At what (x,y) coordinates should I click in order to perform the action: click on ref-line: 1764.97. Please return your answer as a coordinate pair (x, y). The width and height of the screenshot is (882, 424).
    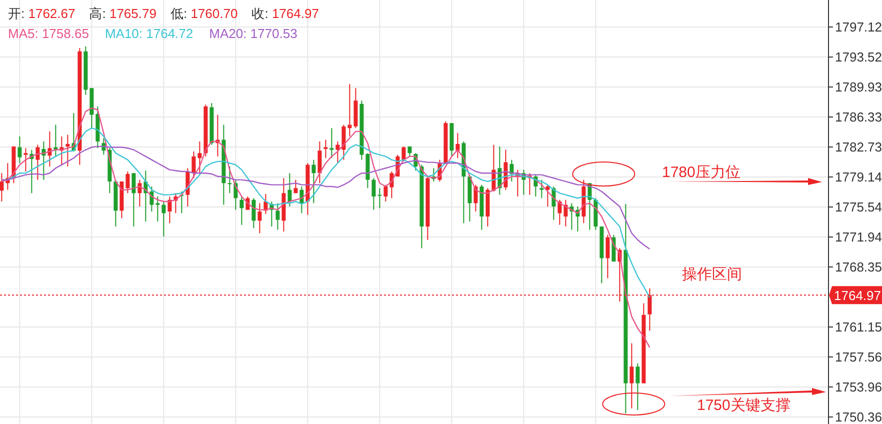
    Looking at the image, I should click on (441, 295).